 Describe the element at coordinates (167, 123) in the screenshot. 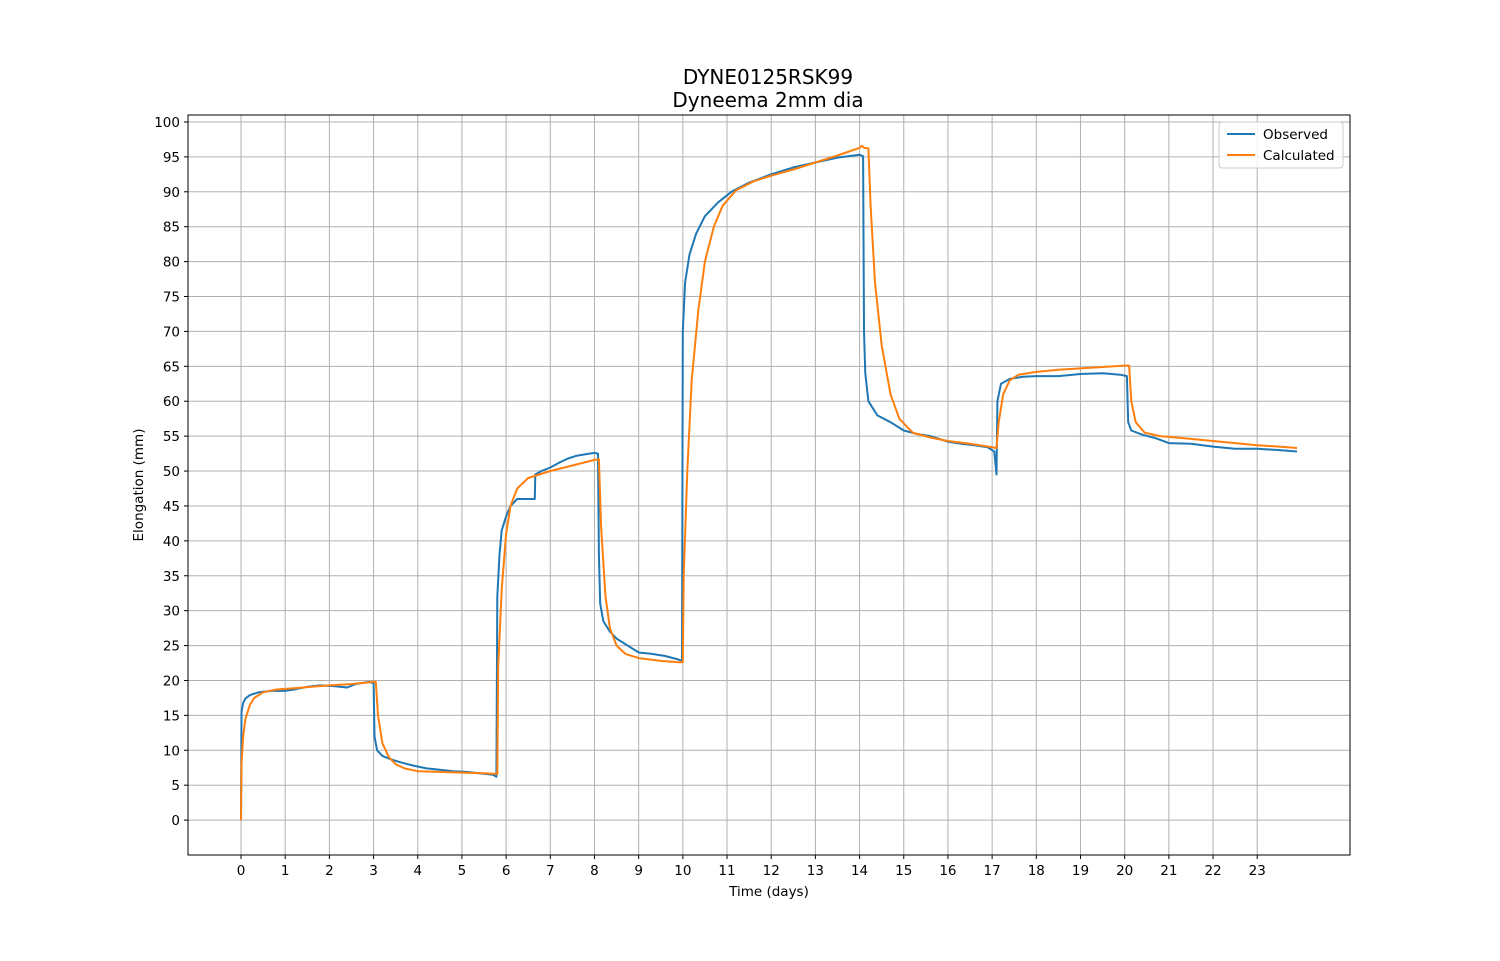

I see `y-tick-label: 100` at that location.